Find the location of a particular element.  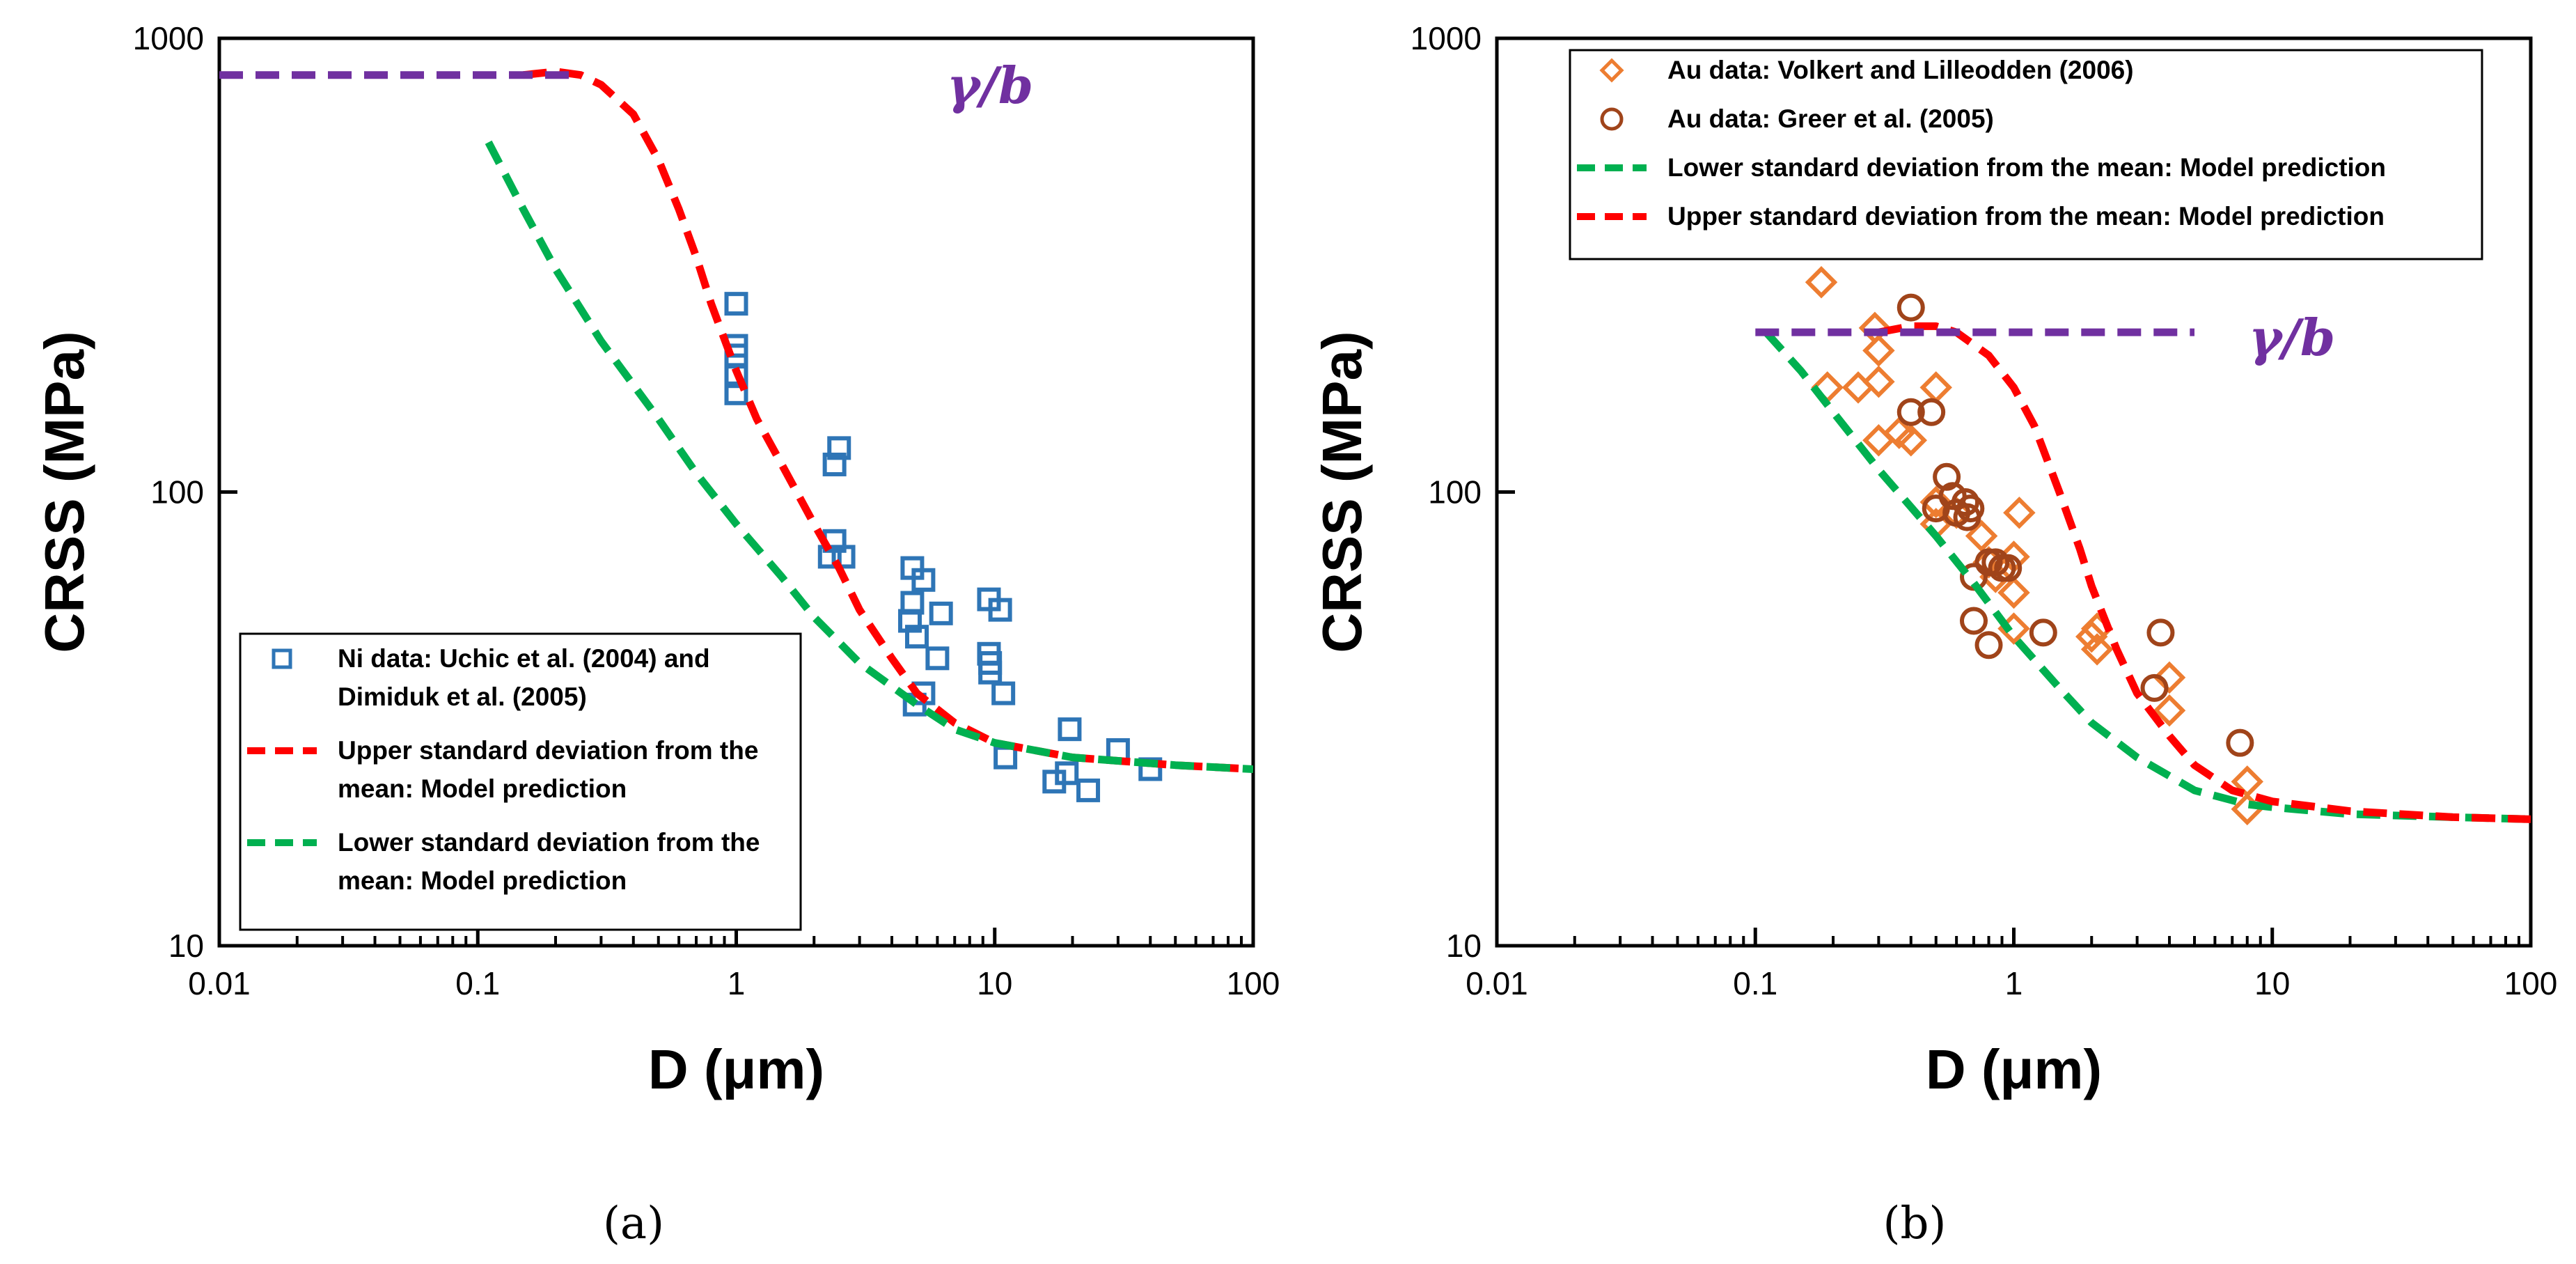

upper-std-curve is located at coordinates (2204, 572).